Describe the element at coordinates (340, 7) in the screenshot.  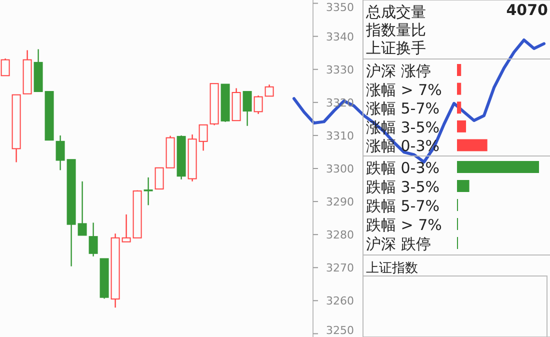
I see `y-tick-label: 3350` at that location.